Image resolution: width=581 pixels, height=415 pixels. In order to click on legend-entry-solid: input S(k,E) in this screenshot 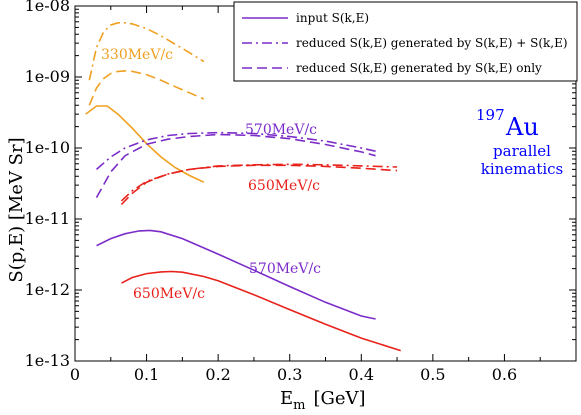, I will do `click(332, 18)`.